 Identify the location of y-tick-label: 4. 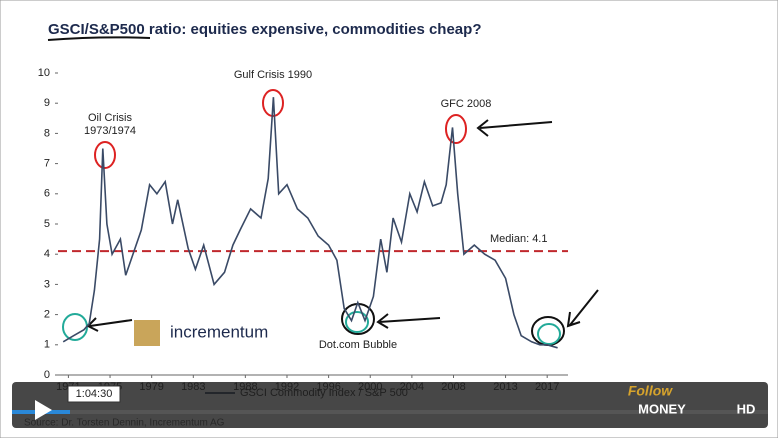
(47, 254).